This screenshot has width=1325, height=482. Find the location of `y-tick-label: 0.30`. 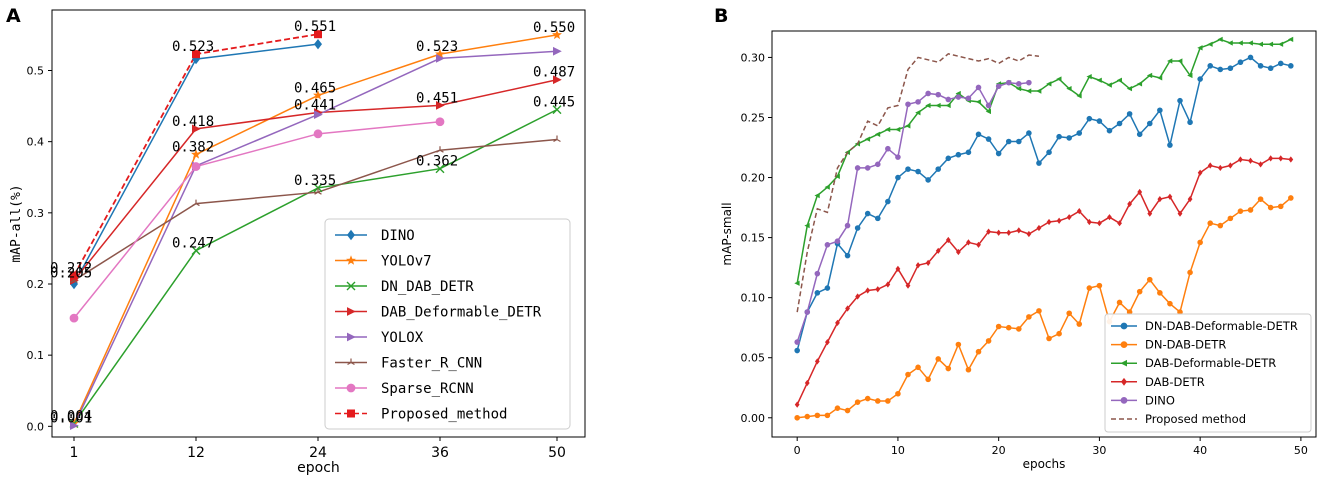

y-tick-label: 0.30 is located at coordinates (753, 57).